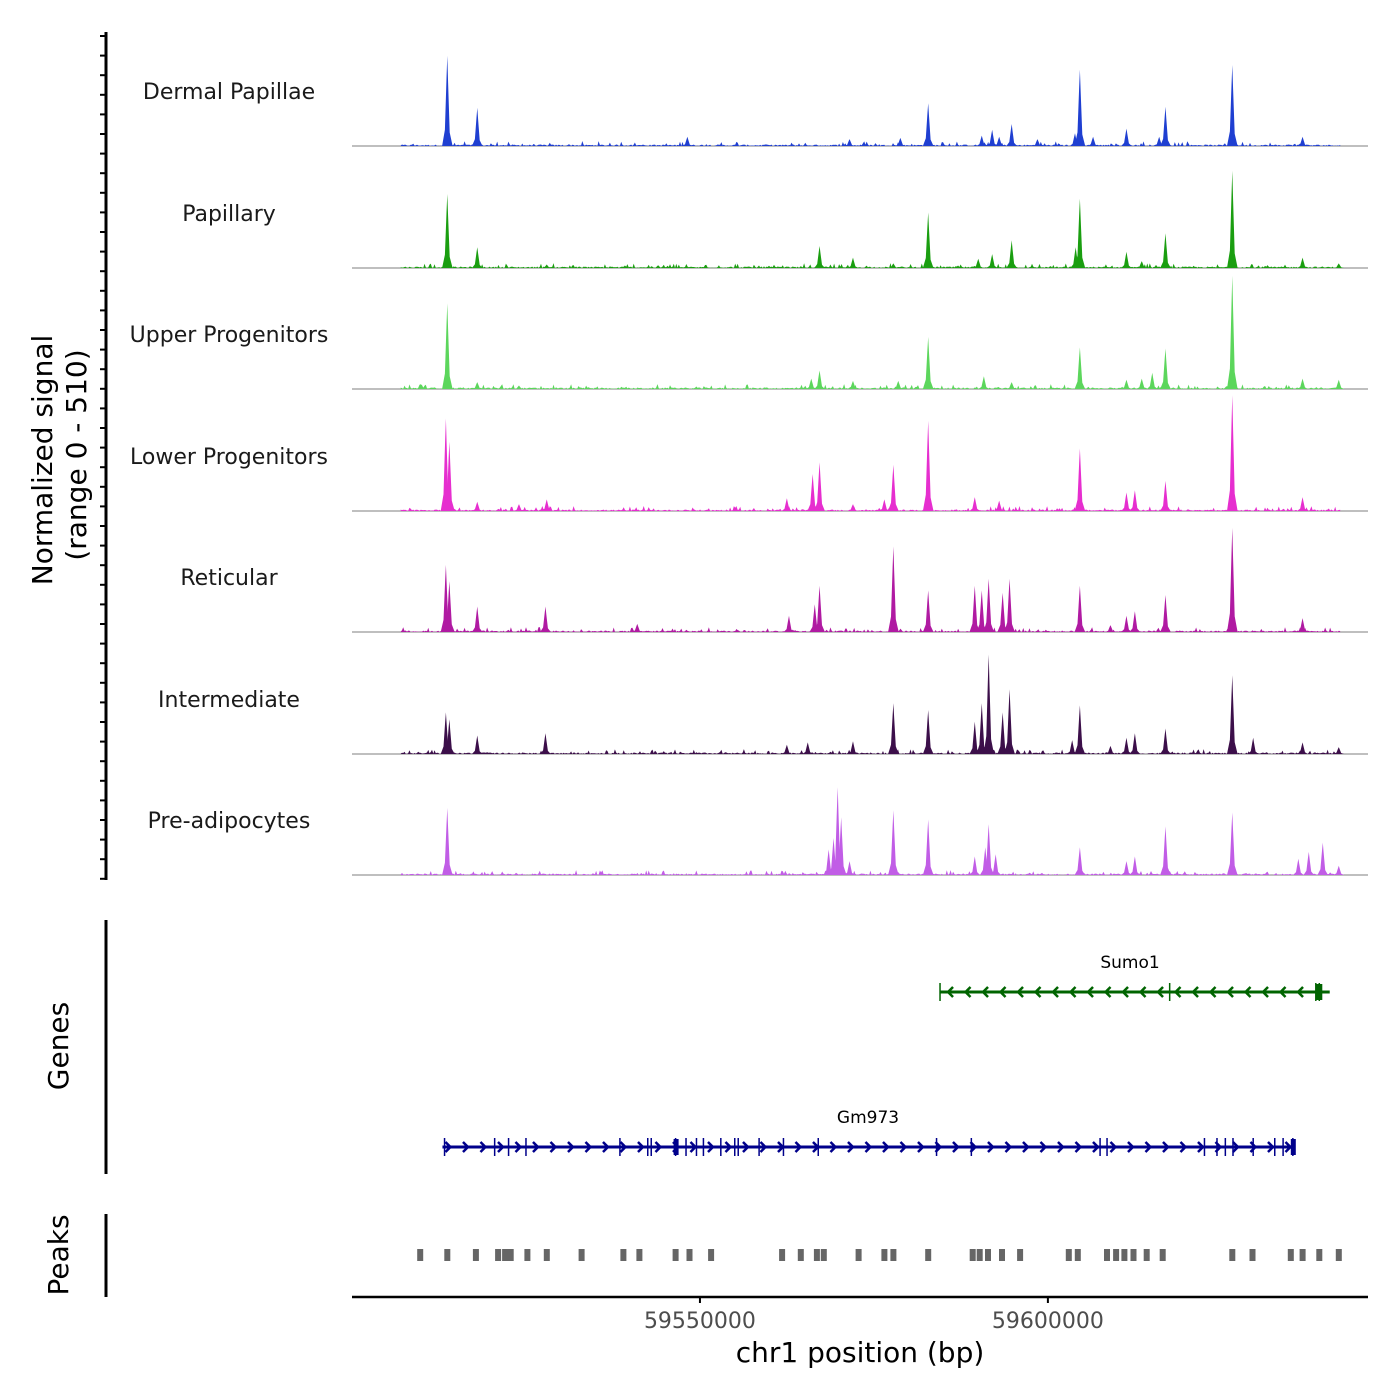 The image size is (1400, 1400). Describe the element at coordinates (874, 1315) in the screenshot. I see `x-axis-ticks: 59550000 59600000` at that location.